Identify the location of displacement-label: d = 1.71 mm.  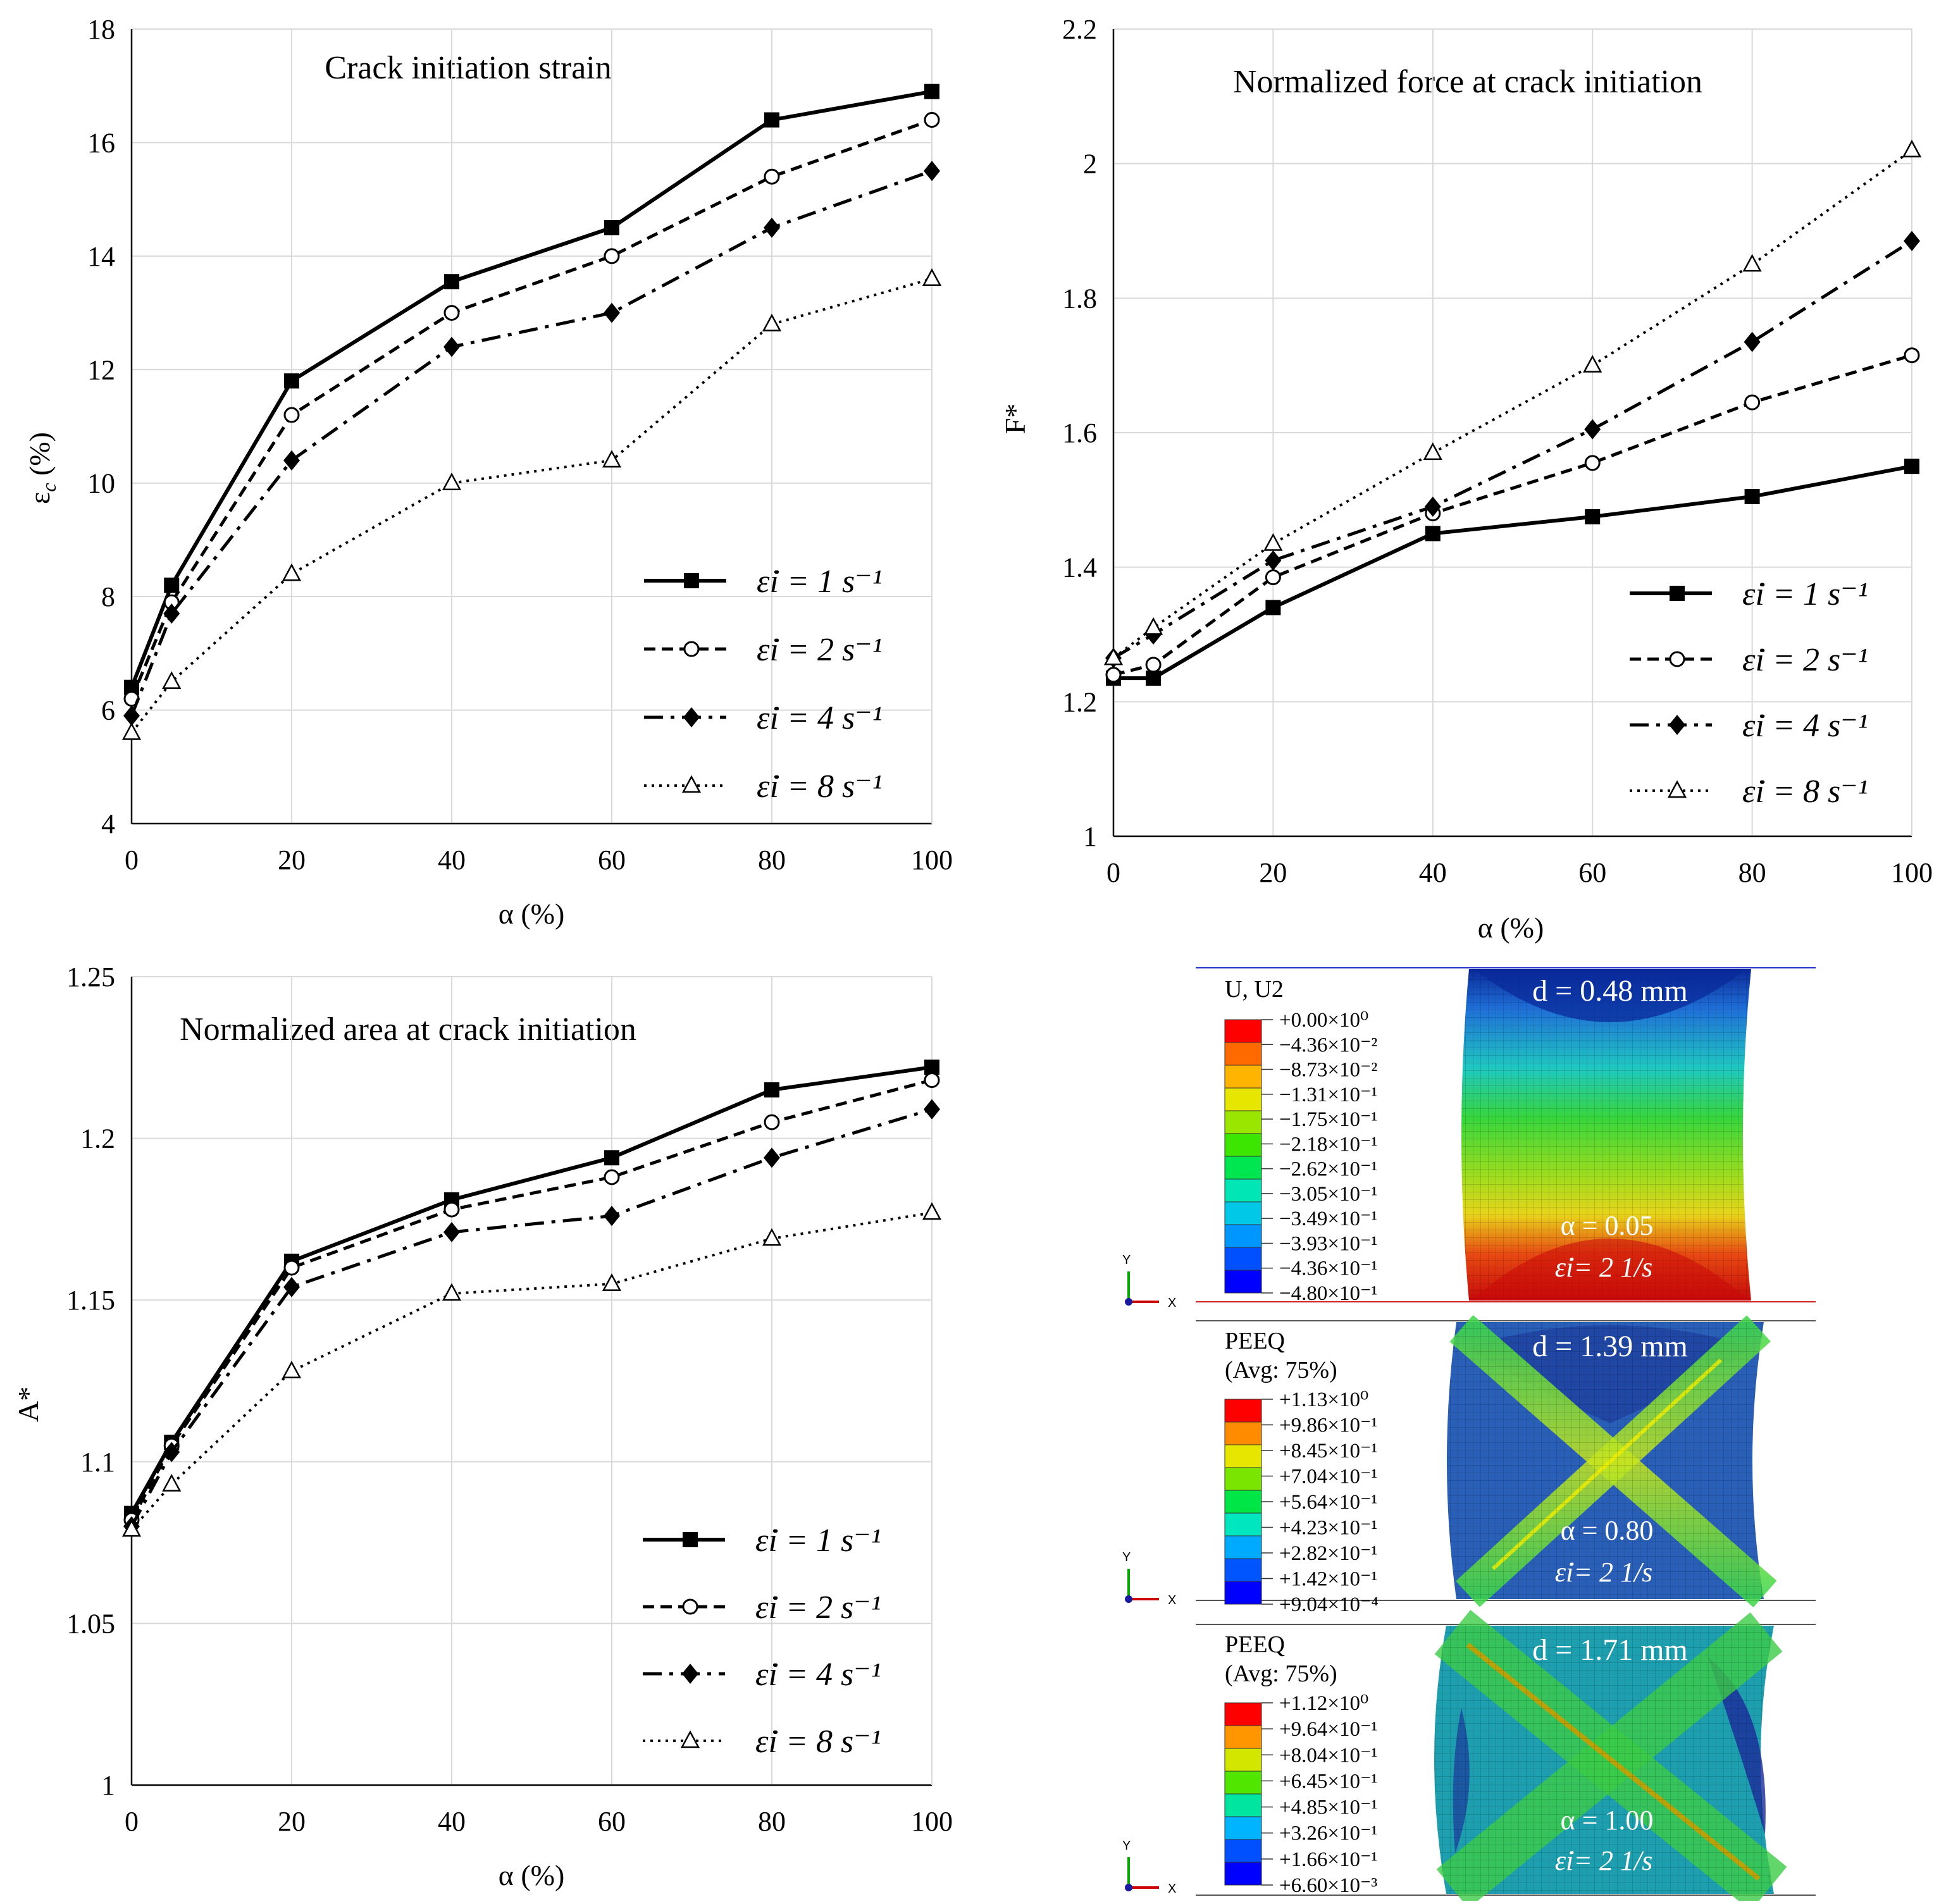
(1610, 1650).